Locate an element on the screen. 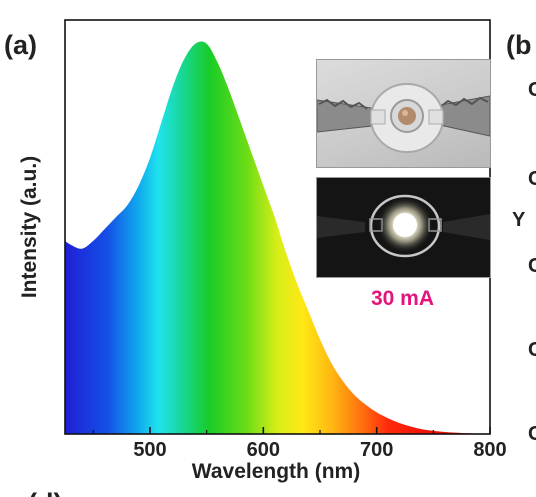  panel-b-fragment-5: C is located at coordinates (532, 350).